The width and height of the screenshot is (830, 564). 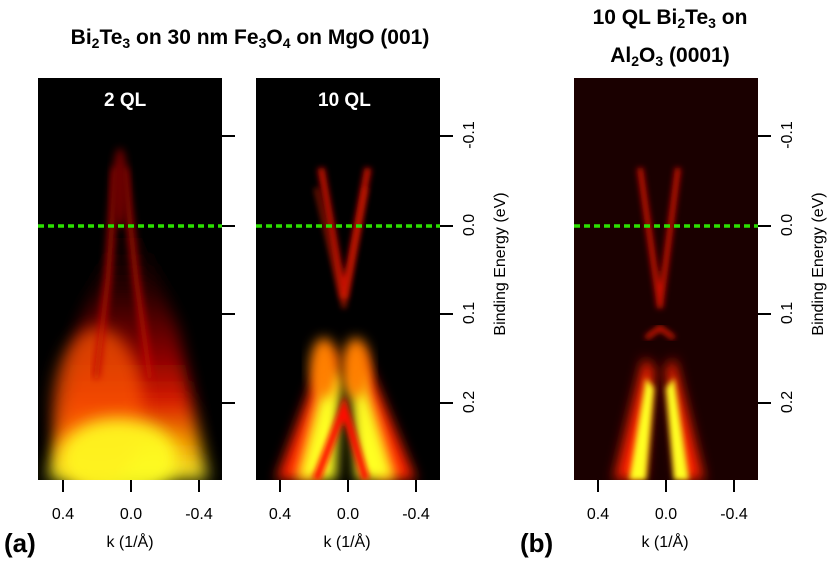 I want to click on figure-b-title-line2: Al2O3 (0001), so click(x=670, y=56).